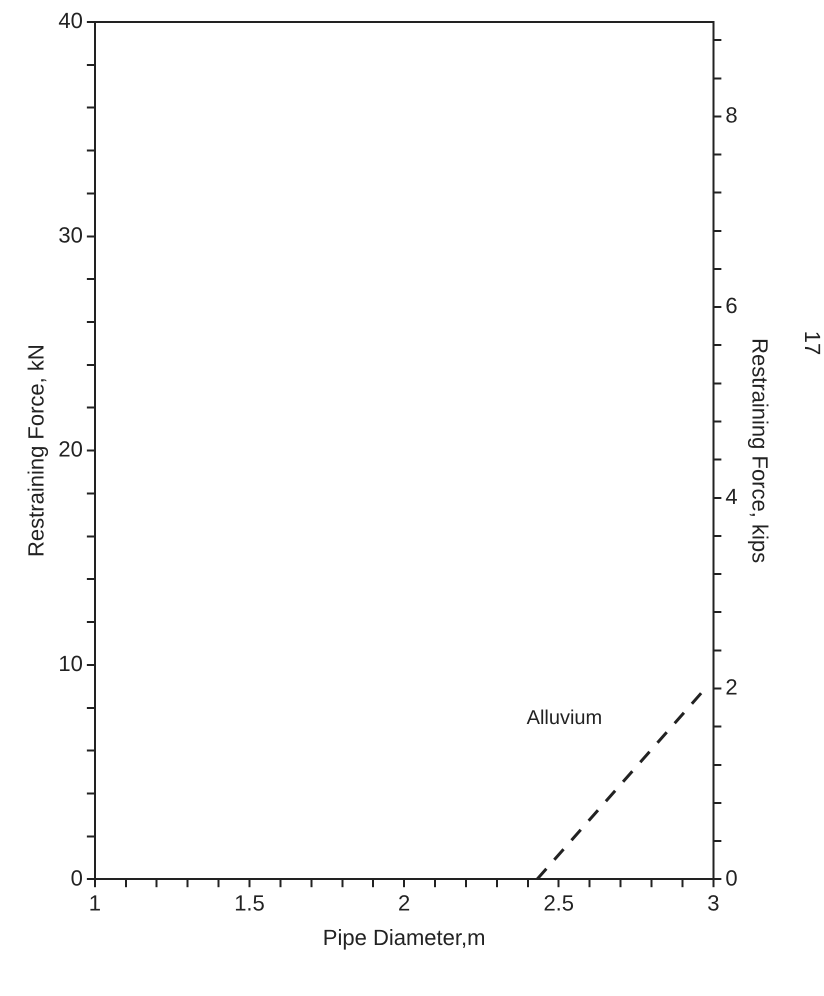 The image size is (824, 996). Describe the element at coordinates (70, 21) in the screenshot. I see `y-tick-label: 40` at that location.